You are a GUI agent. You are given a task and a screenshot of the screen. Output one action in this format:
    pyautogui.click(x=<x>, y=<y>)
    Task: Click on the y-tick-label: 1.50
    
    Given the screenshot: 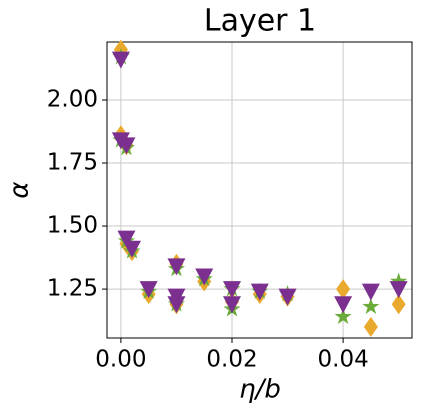 What is the action you would take?
    pyautogui.click(x=72, y=226)
    